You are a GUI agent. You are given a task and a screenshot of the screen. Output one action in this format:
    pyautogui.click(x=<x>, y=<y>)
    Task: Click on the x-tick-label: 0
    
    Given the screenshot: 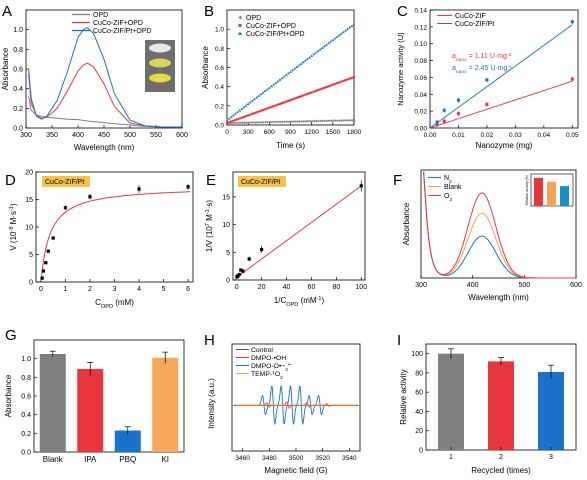 What is the action you would take?
    pyautogui.click(x=227, y=132)
    